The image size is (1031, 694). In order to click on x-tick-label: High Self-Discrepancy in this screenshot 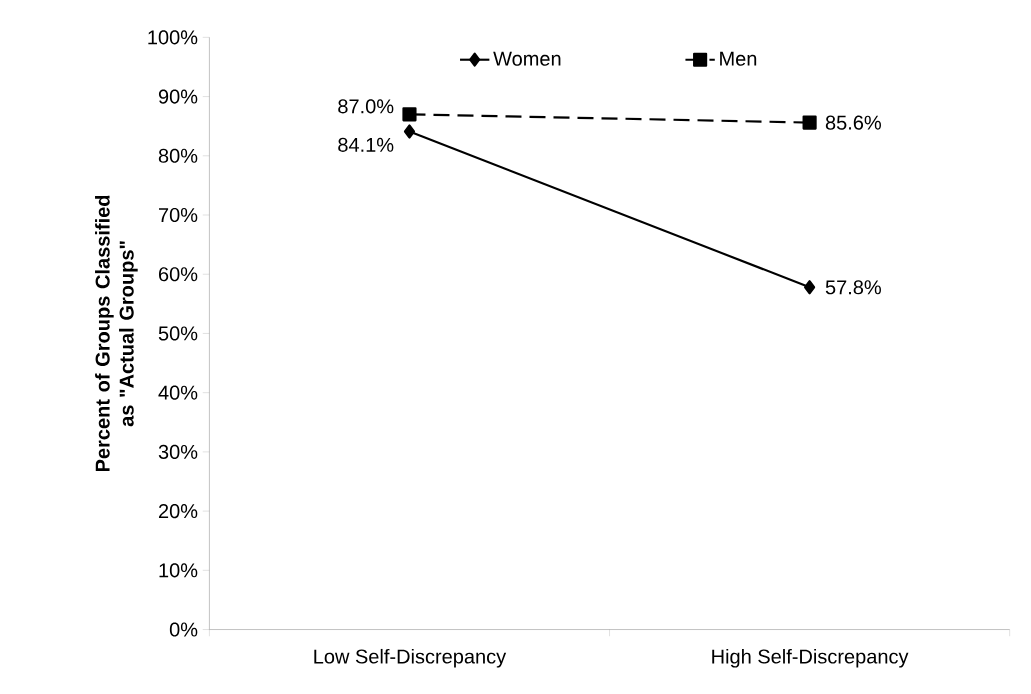, I will do `click(810, 658)`.